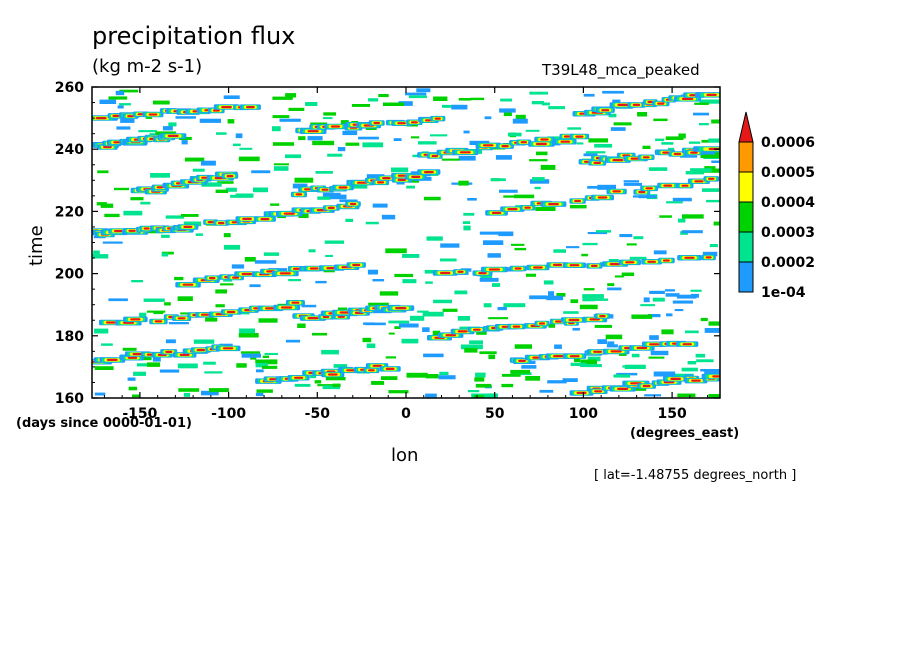  Describe the element at coordinates (69, 275) in the screenshot. I see `y-tick-label: 200` at that location.